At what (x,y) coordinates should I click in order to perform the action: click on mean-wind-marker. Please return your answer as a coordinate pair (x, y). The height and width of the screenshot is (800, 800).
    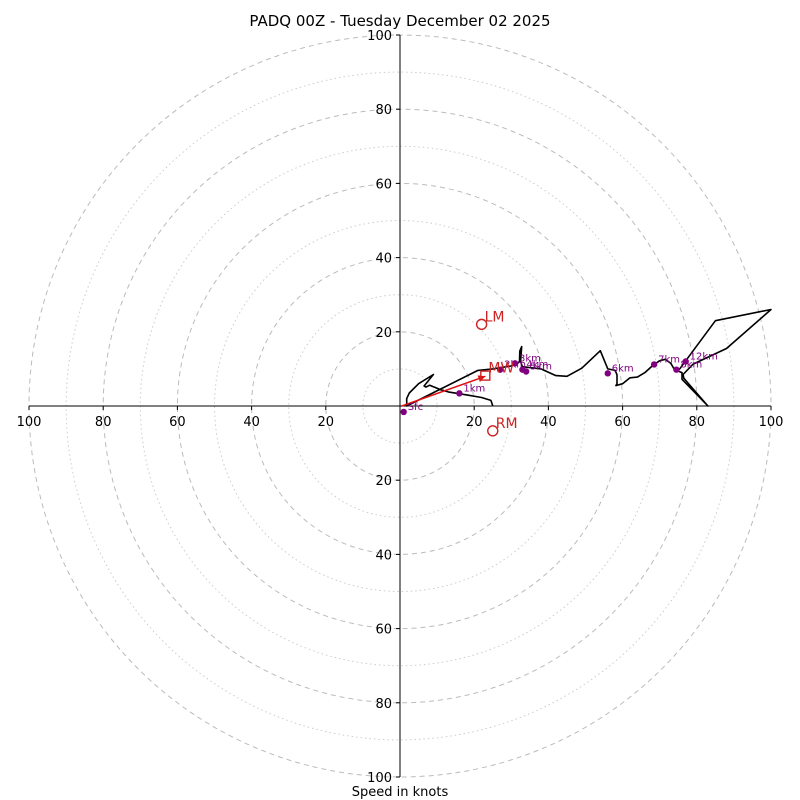
    Looking at the image, I should click on (485, 375).